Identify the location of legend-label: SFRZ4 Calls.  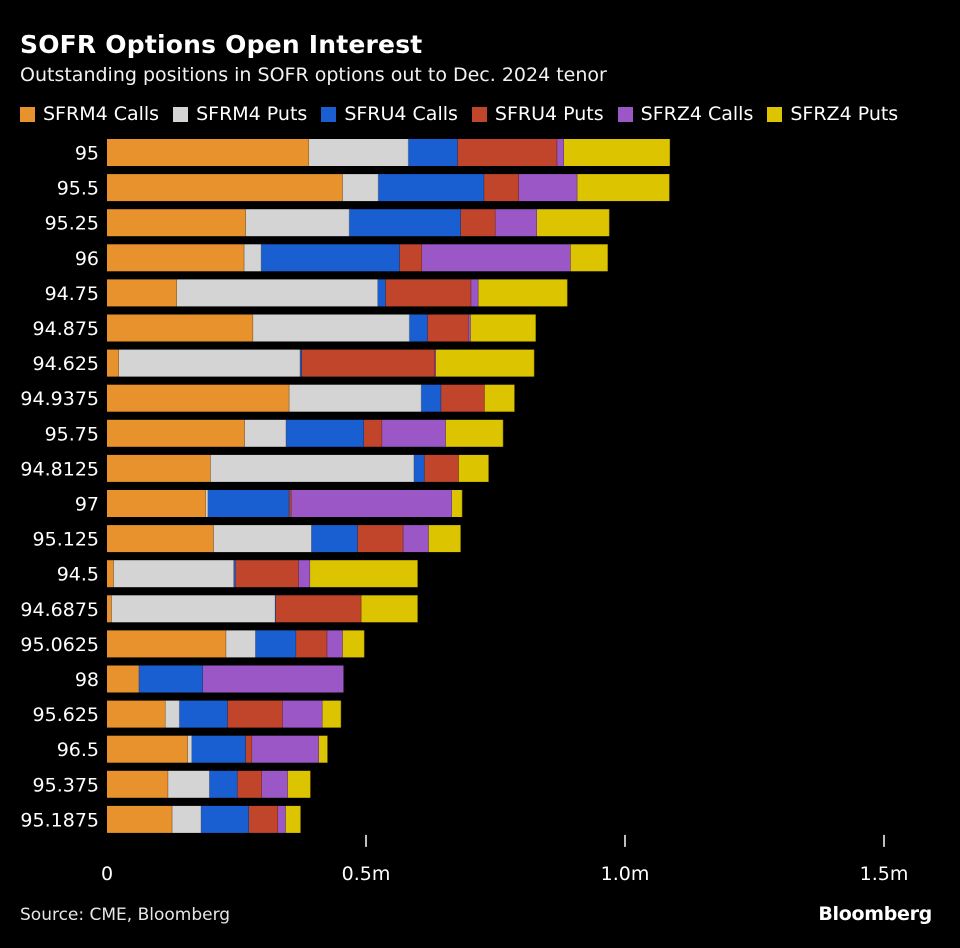
(697, 114).